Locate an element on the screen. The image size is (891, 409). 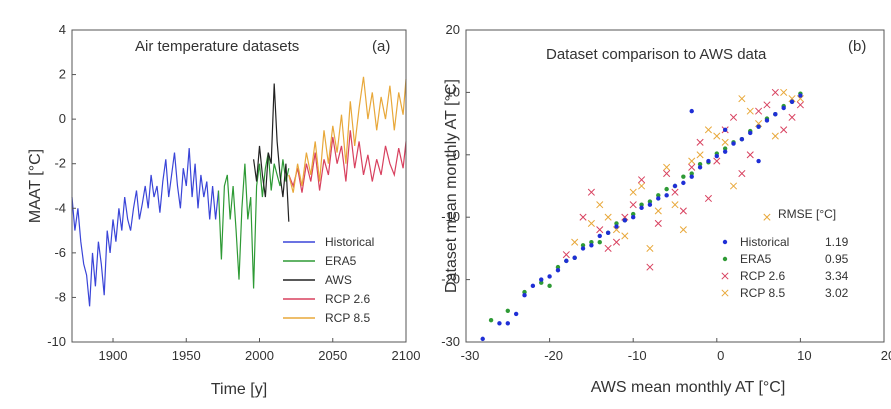
y-tick-label-b: 0 is located at coordinates (456, 154).